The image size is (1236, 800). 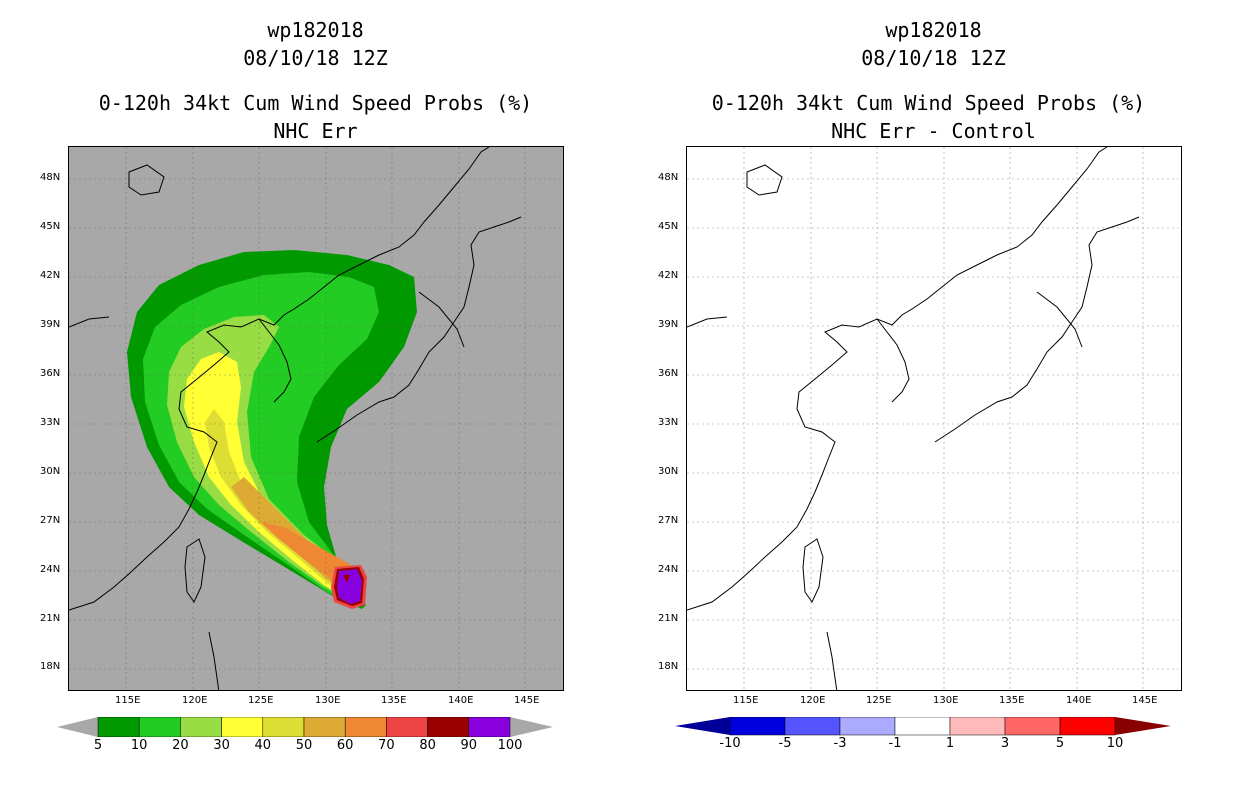 I want to click on left-lon-label: 115E, so click(x=128, y=700).